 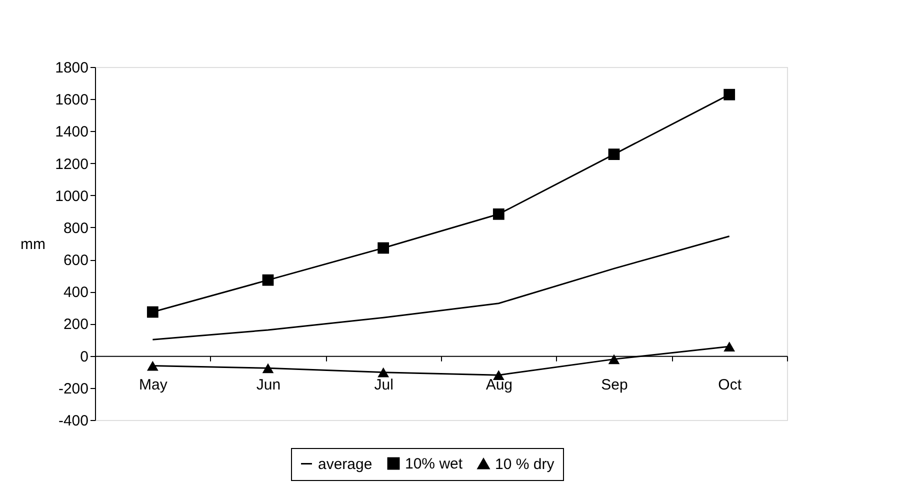 What do you see at coordinates (614, 385) in the screenshot?
I see `x-tick-label: Sep` at bounding box center [614, 385].